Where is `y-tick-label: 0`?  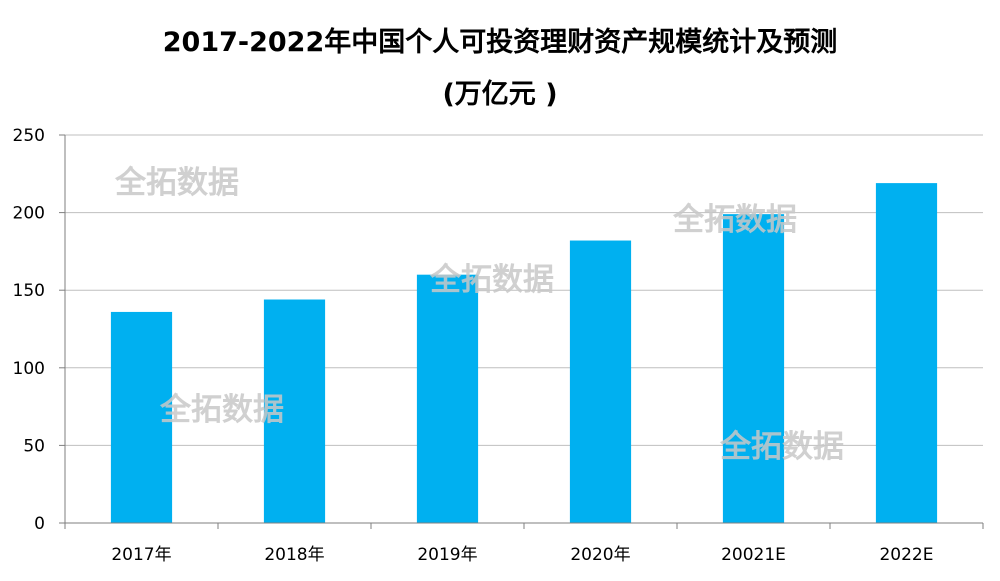 y-tick-label: 0 is located at coordinates (39, 524).